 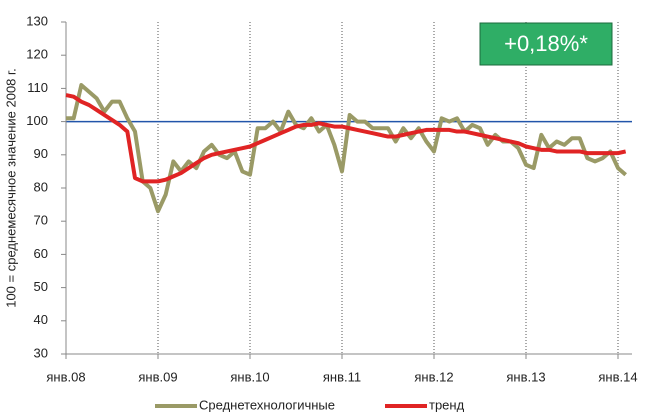 I want to click on x-tick-label: янв.09, so click(x=157, y=376).